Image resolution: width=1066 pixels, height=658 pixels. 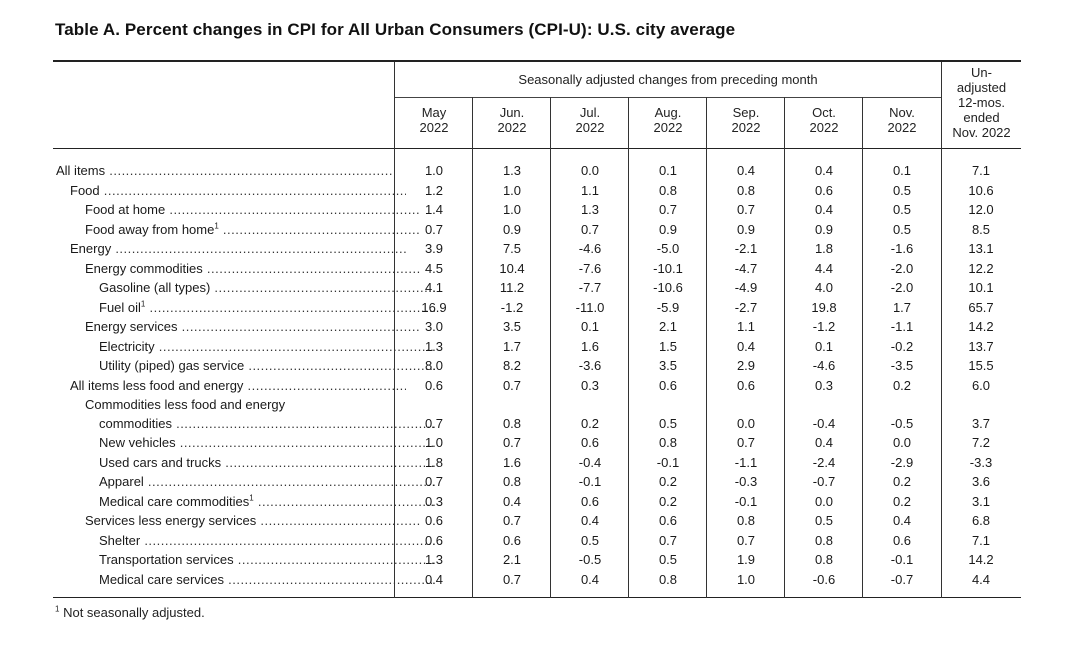 What do you see at coordinates (902, 579) in the screenshot?
I see `value-cell: -0.7` at bounding box center [902, 579].